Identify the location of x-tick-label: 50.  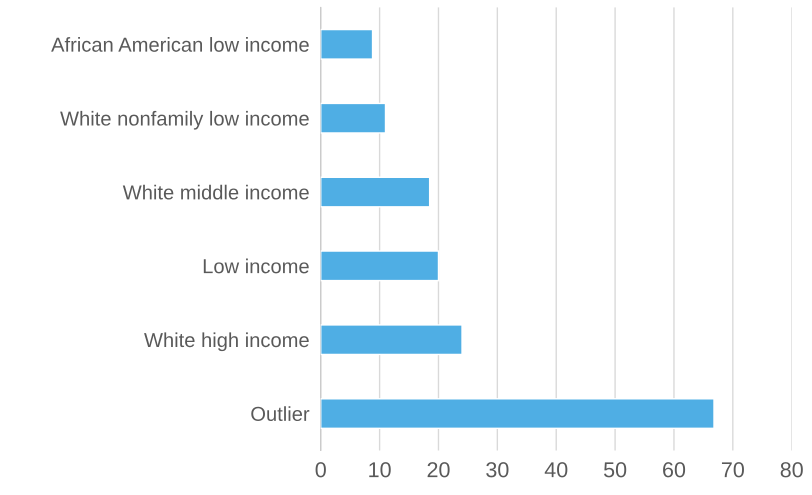
(615, 470).